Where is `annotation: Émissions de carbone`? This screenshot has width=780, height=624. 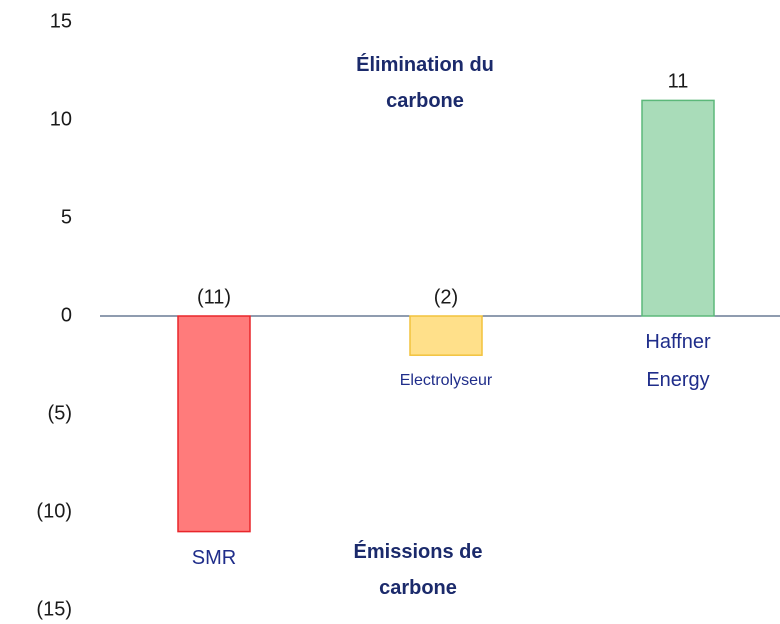 annotation: Émissions de carbone is located at coordinates (418, 570).